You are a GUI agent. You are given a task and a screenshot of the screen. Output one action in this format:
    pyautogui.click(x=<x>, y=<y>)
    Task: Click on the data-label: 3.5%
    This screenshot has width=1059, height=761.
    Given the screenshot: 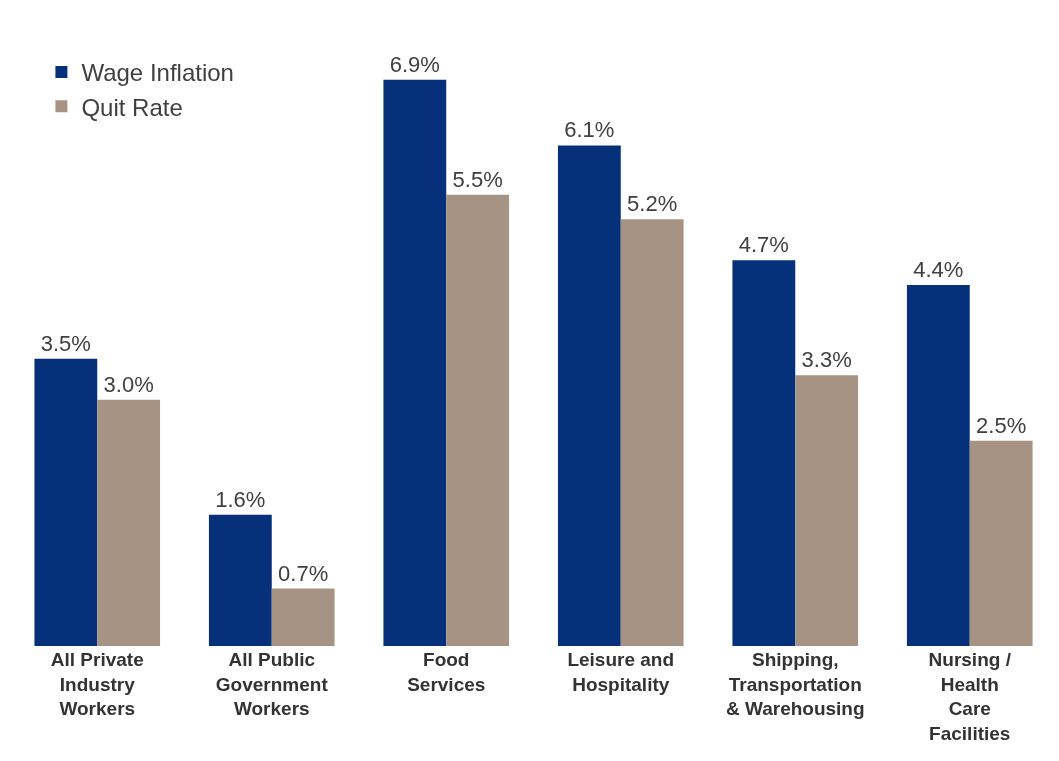 What is the action you would take?
    pyautogui.click(x=65, y=343)
    